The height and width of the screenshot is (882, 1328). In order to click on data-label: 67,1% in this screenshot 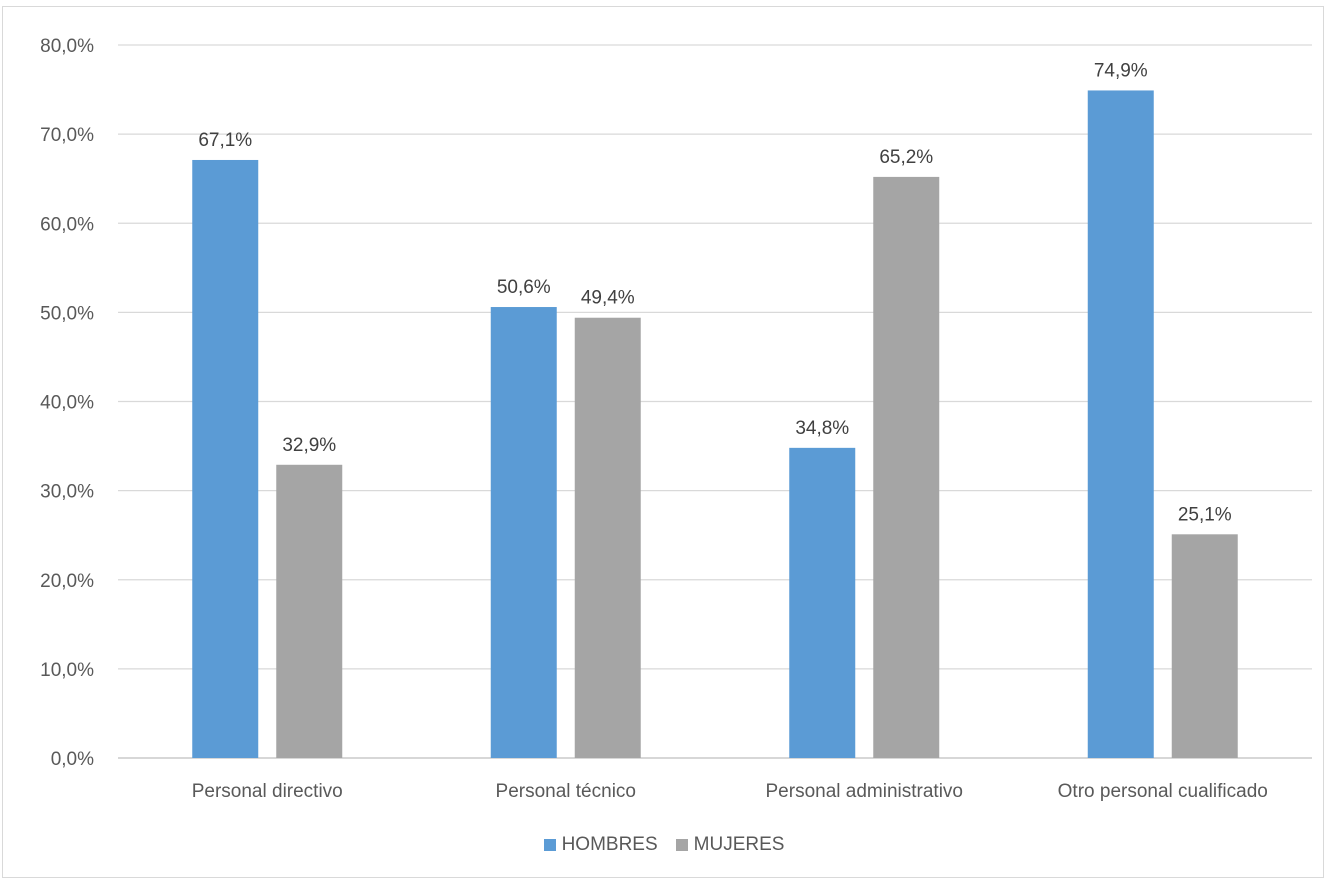, I will do `click(225, 140)`.